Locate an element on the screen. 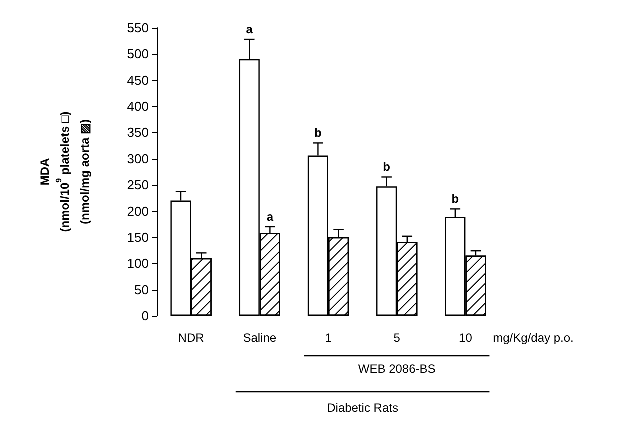 Image resolution: width=617 pixels, height=428 pixels. y-tick-label: 350 is located at coordinates (138, 132).